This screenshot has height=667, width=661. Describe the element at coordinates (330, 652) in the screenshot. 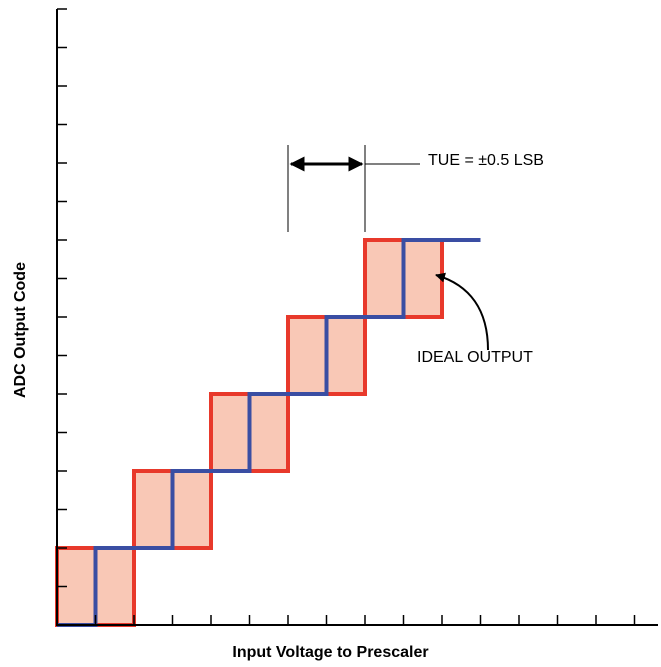

I see `x-axis-title: Input Voltage to Prescaler` at that location.